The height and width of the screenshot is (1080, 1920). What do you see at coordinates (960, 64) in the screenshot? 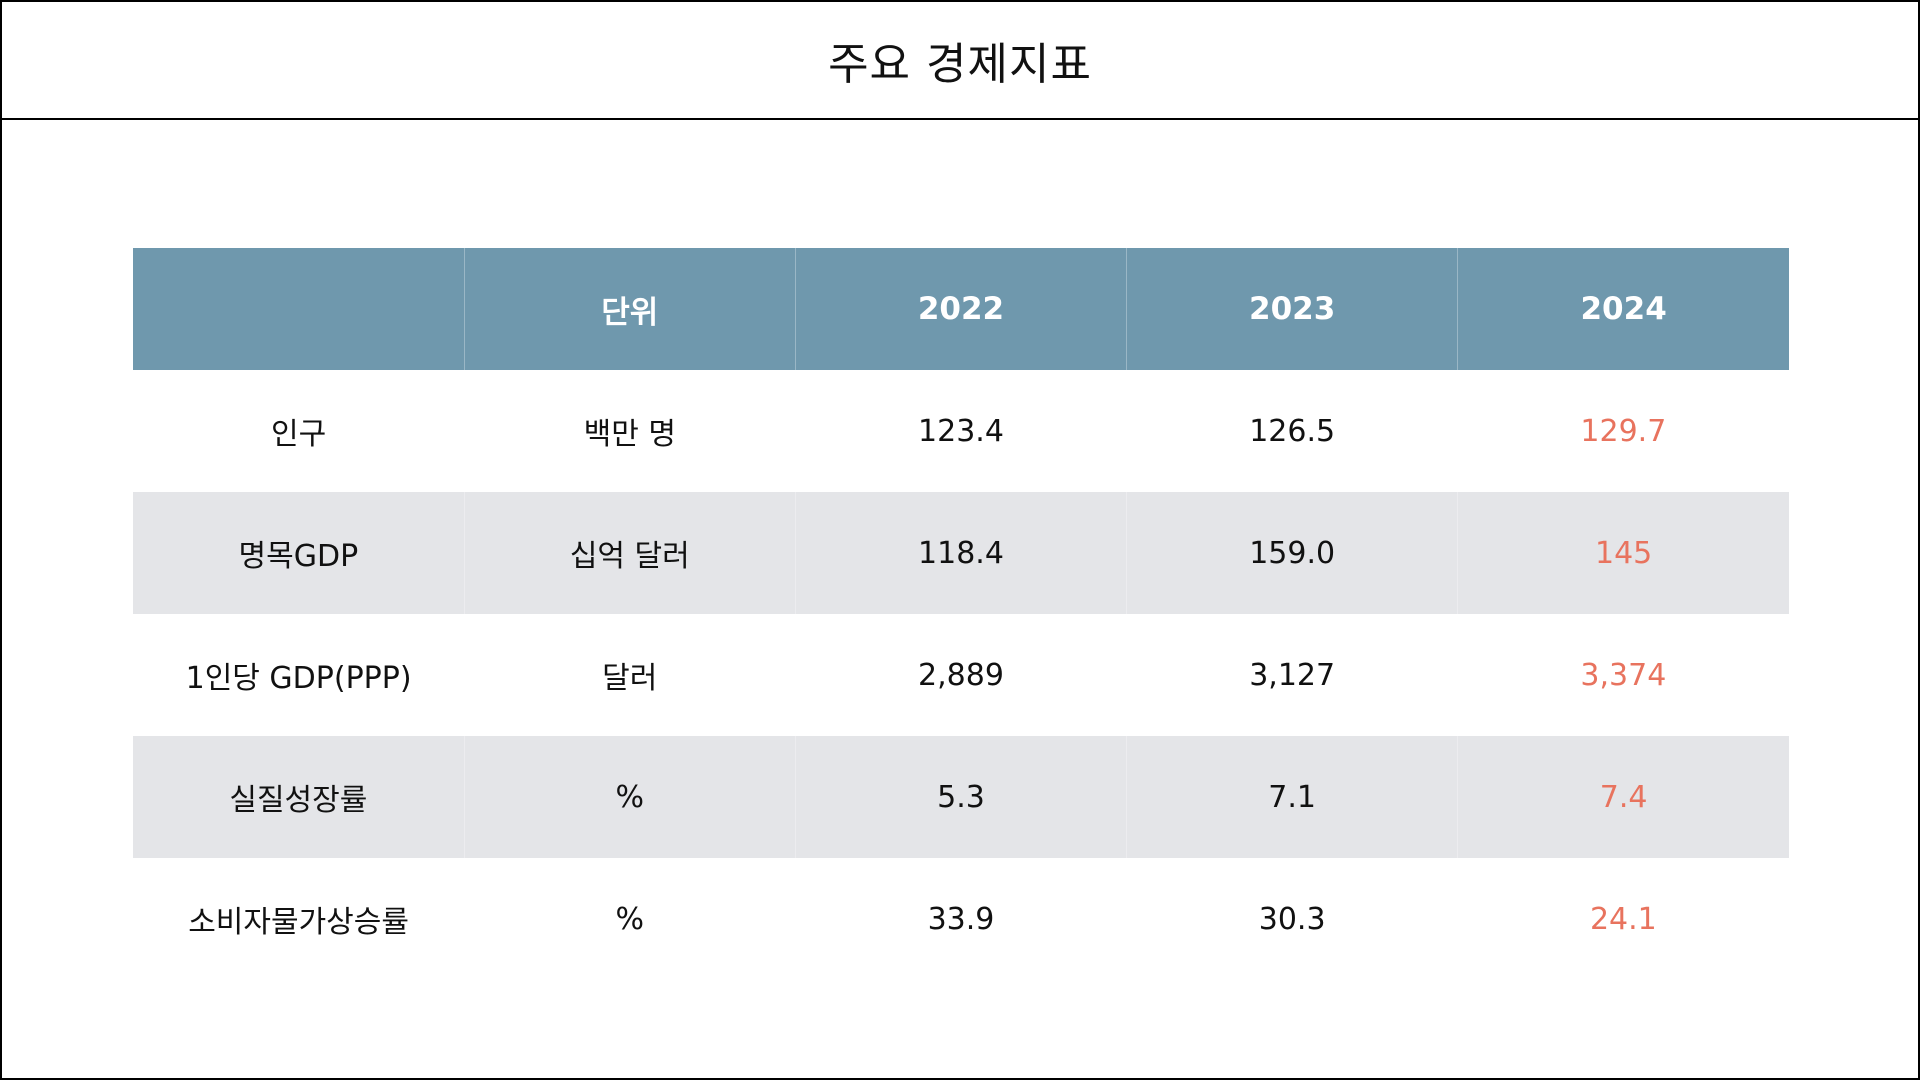
I see `page-title: 주요 경제지표` at bounding box center [960, 64].